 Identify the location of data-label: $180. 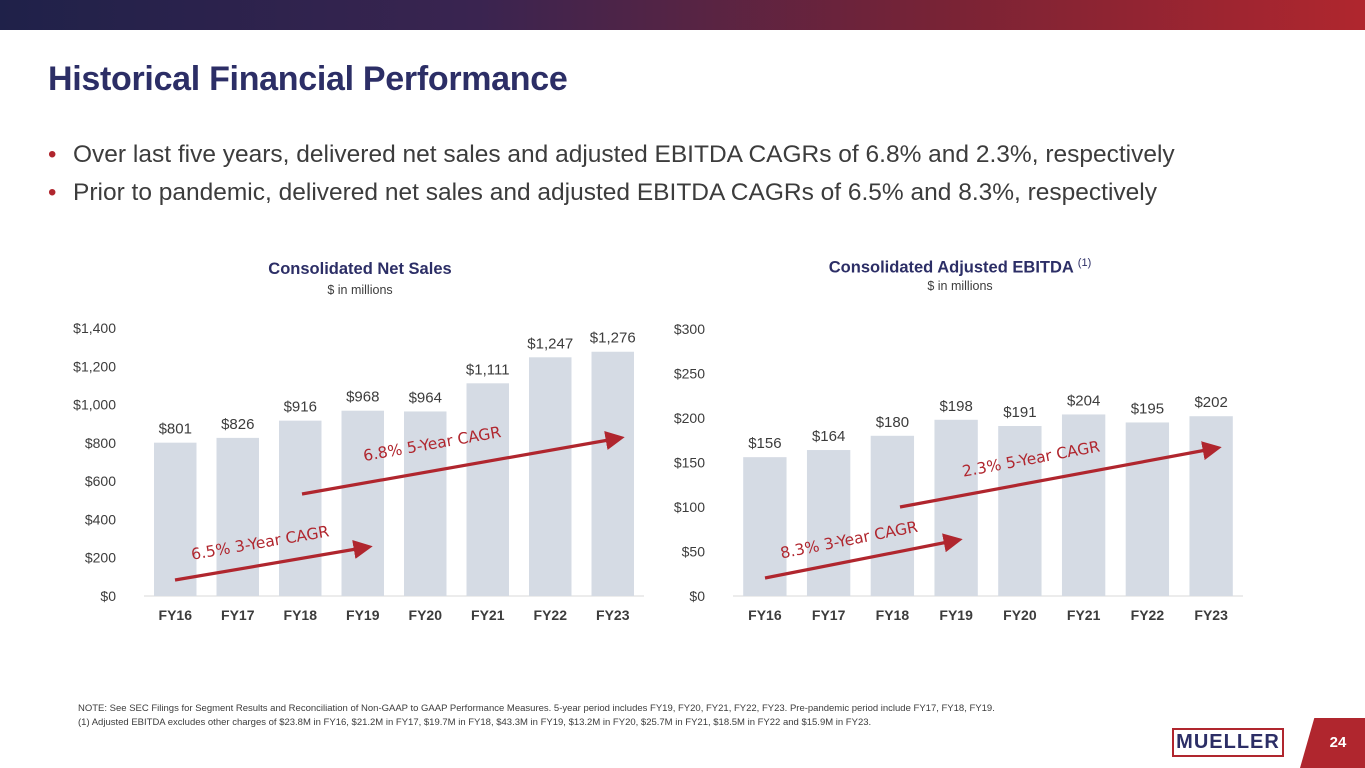
(892, 422).